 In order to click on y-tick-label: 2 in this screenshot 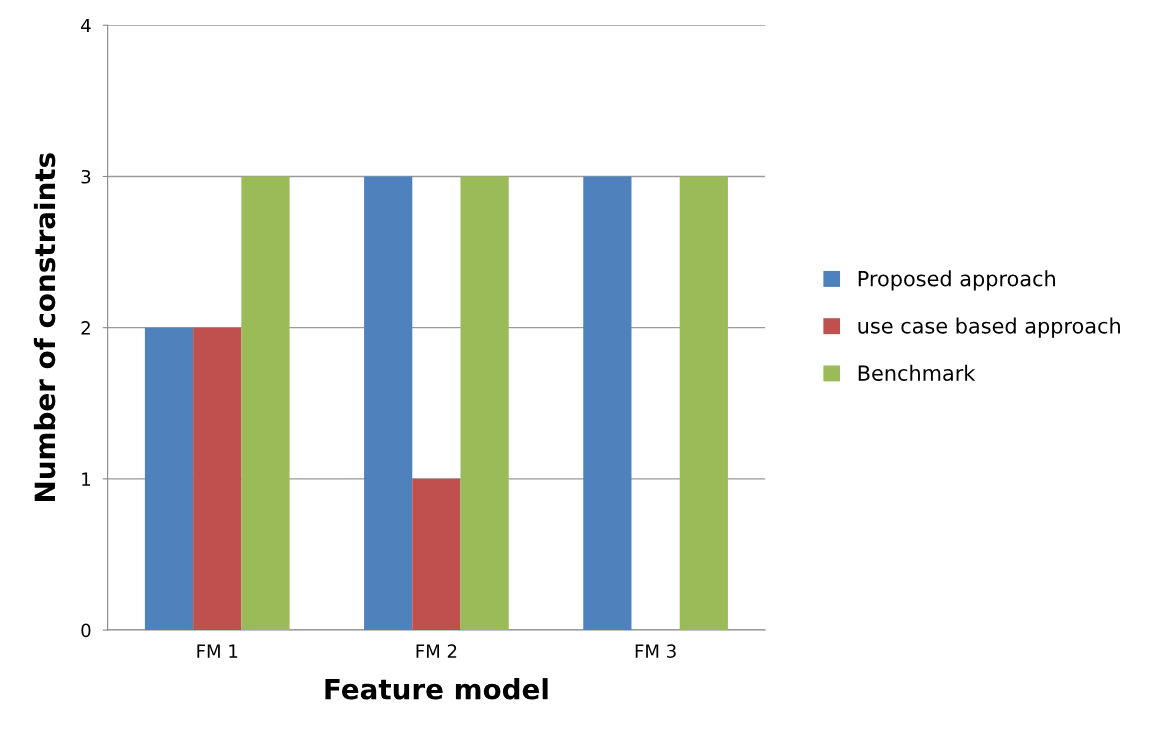, I will do `click(85, 328)`.